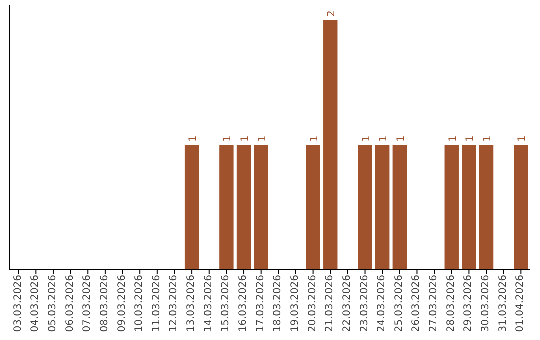 This screenshot has height=340, width=540. I want to click on x-tick-label: 23.03.2026, so click(364, 303).